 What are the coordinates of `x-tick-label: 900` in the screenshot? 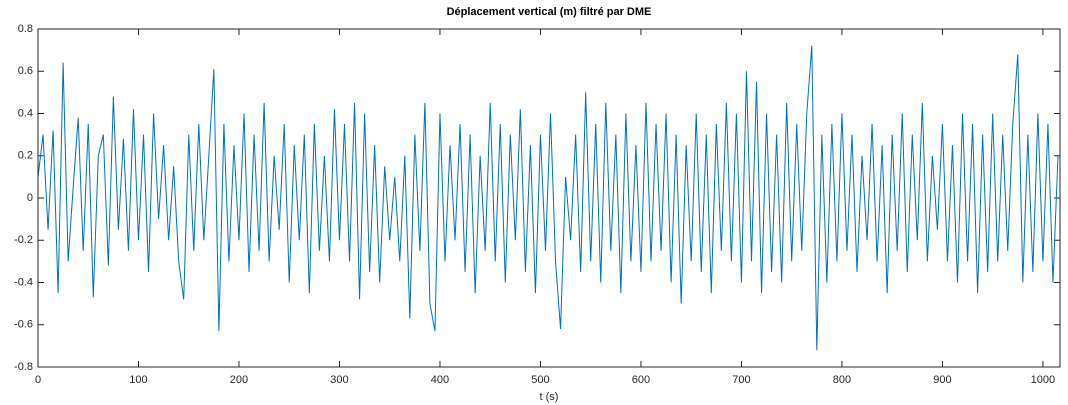 It's located at (942, 380).